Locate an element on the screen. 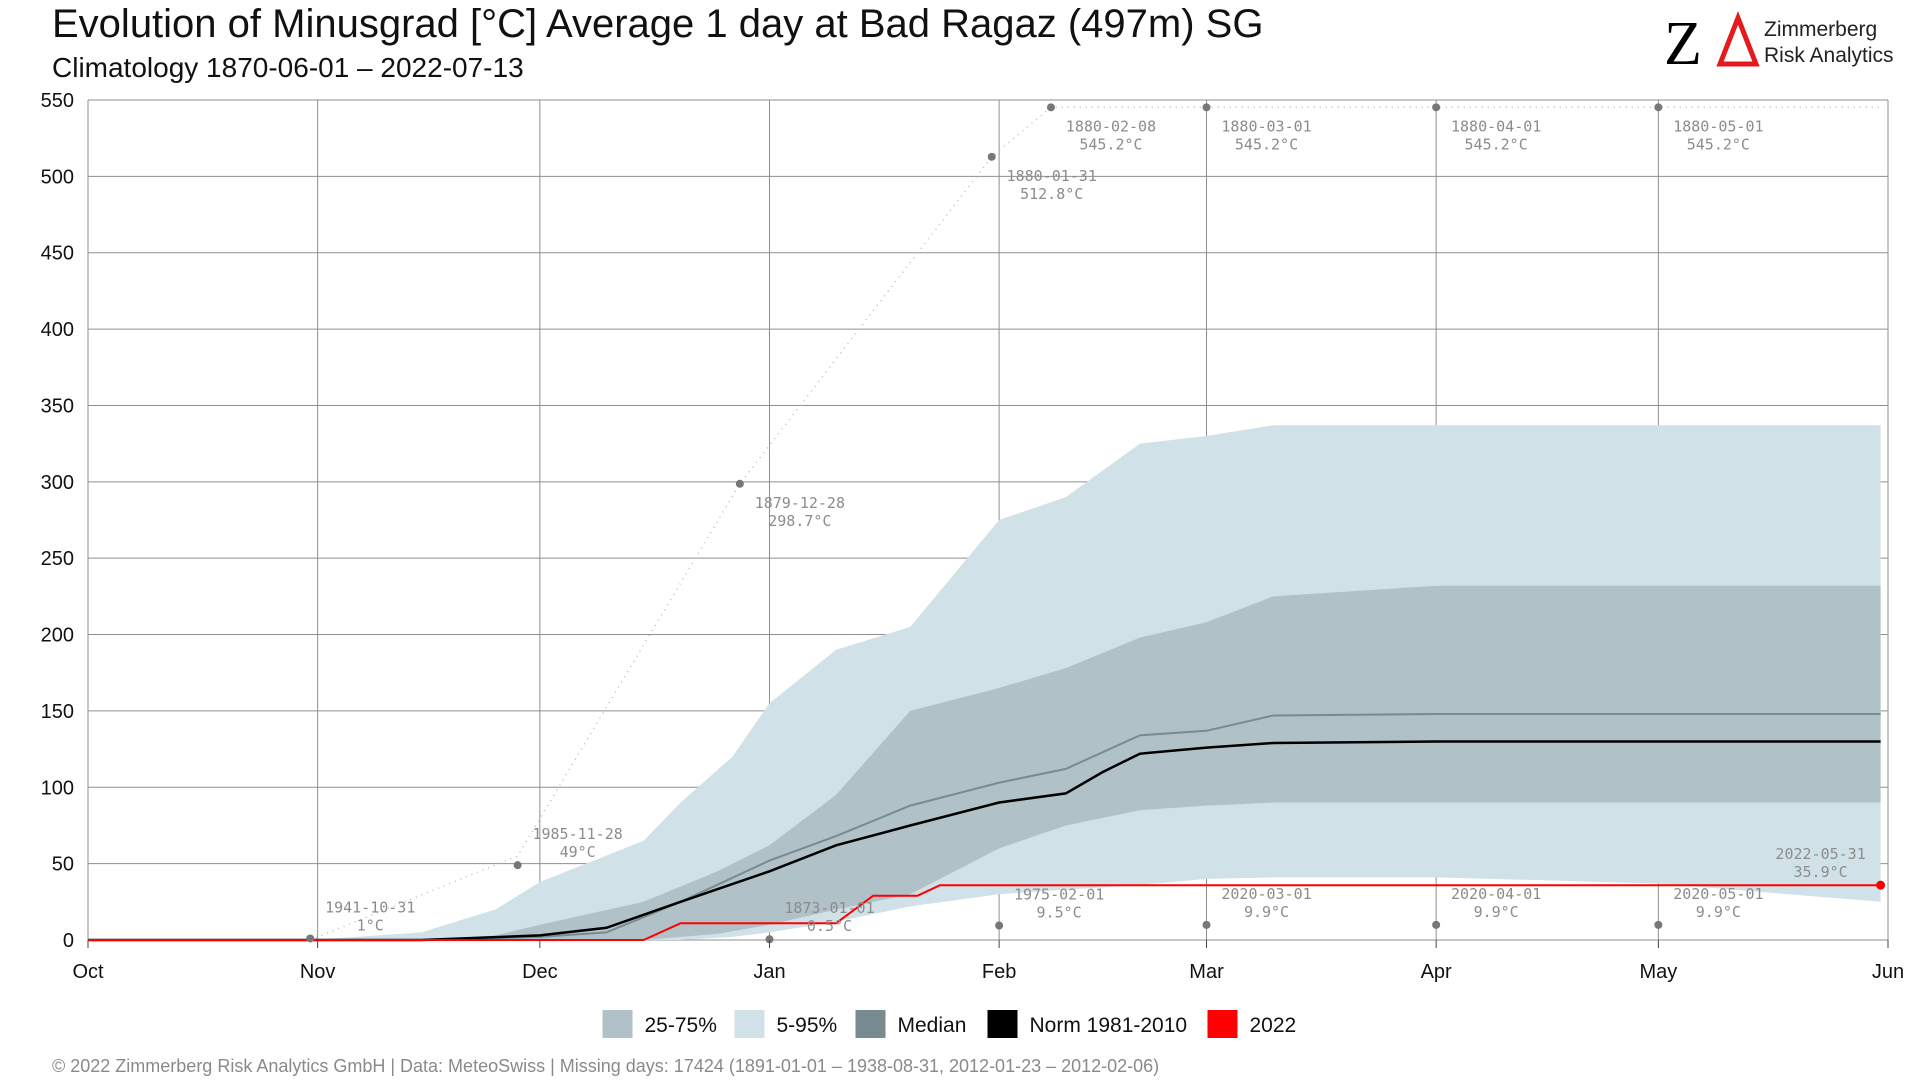 This screenshot has height=1080, width=1920. y-tick-label: 300 is located at coordinates (57, 483).